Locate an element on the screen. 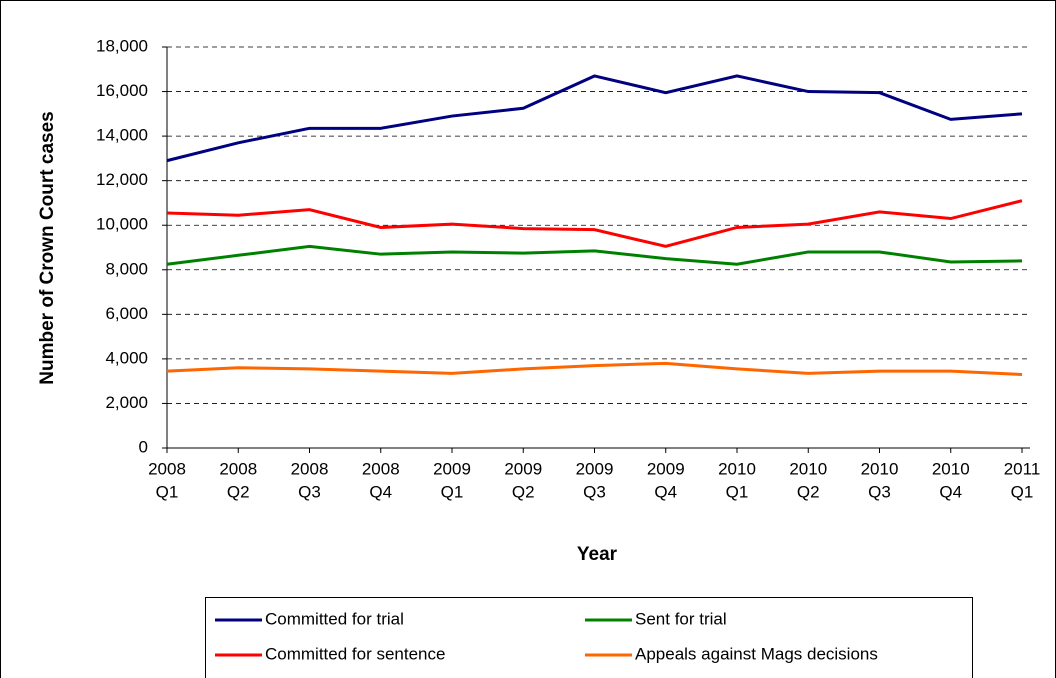  y-tick-label: 10,000 is located at coordinates (122, 224).